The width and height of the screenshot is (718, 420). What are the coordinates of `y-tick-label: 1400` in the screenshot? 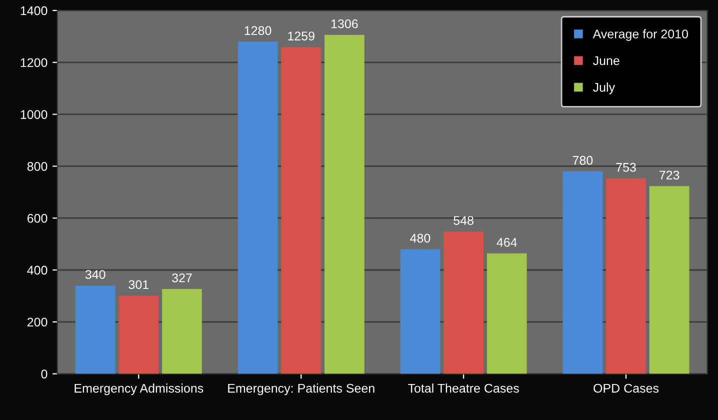 It's located at (34, 11).